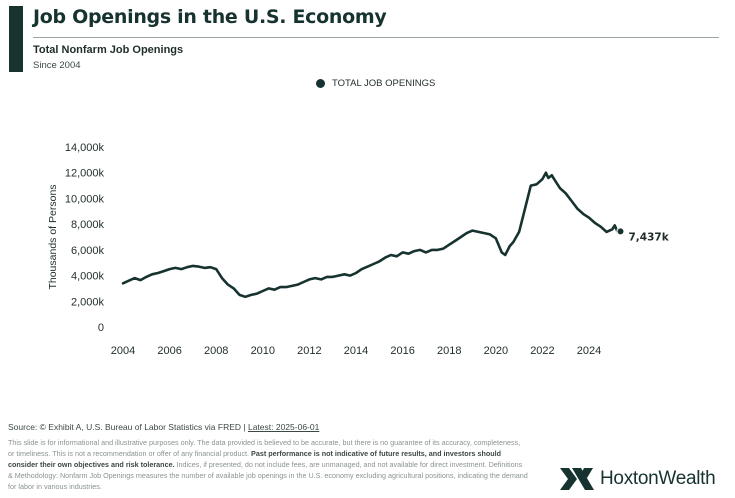 The height and width of the screenshot is (498, 735). I want to click on y-tick-label: 12,000k, so click(85, 174).